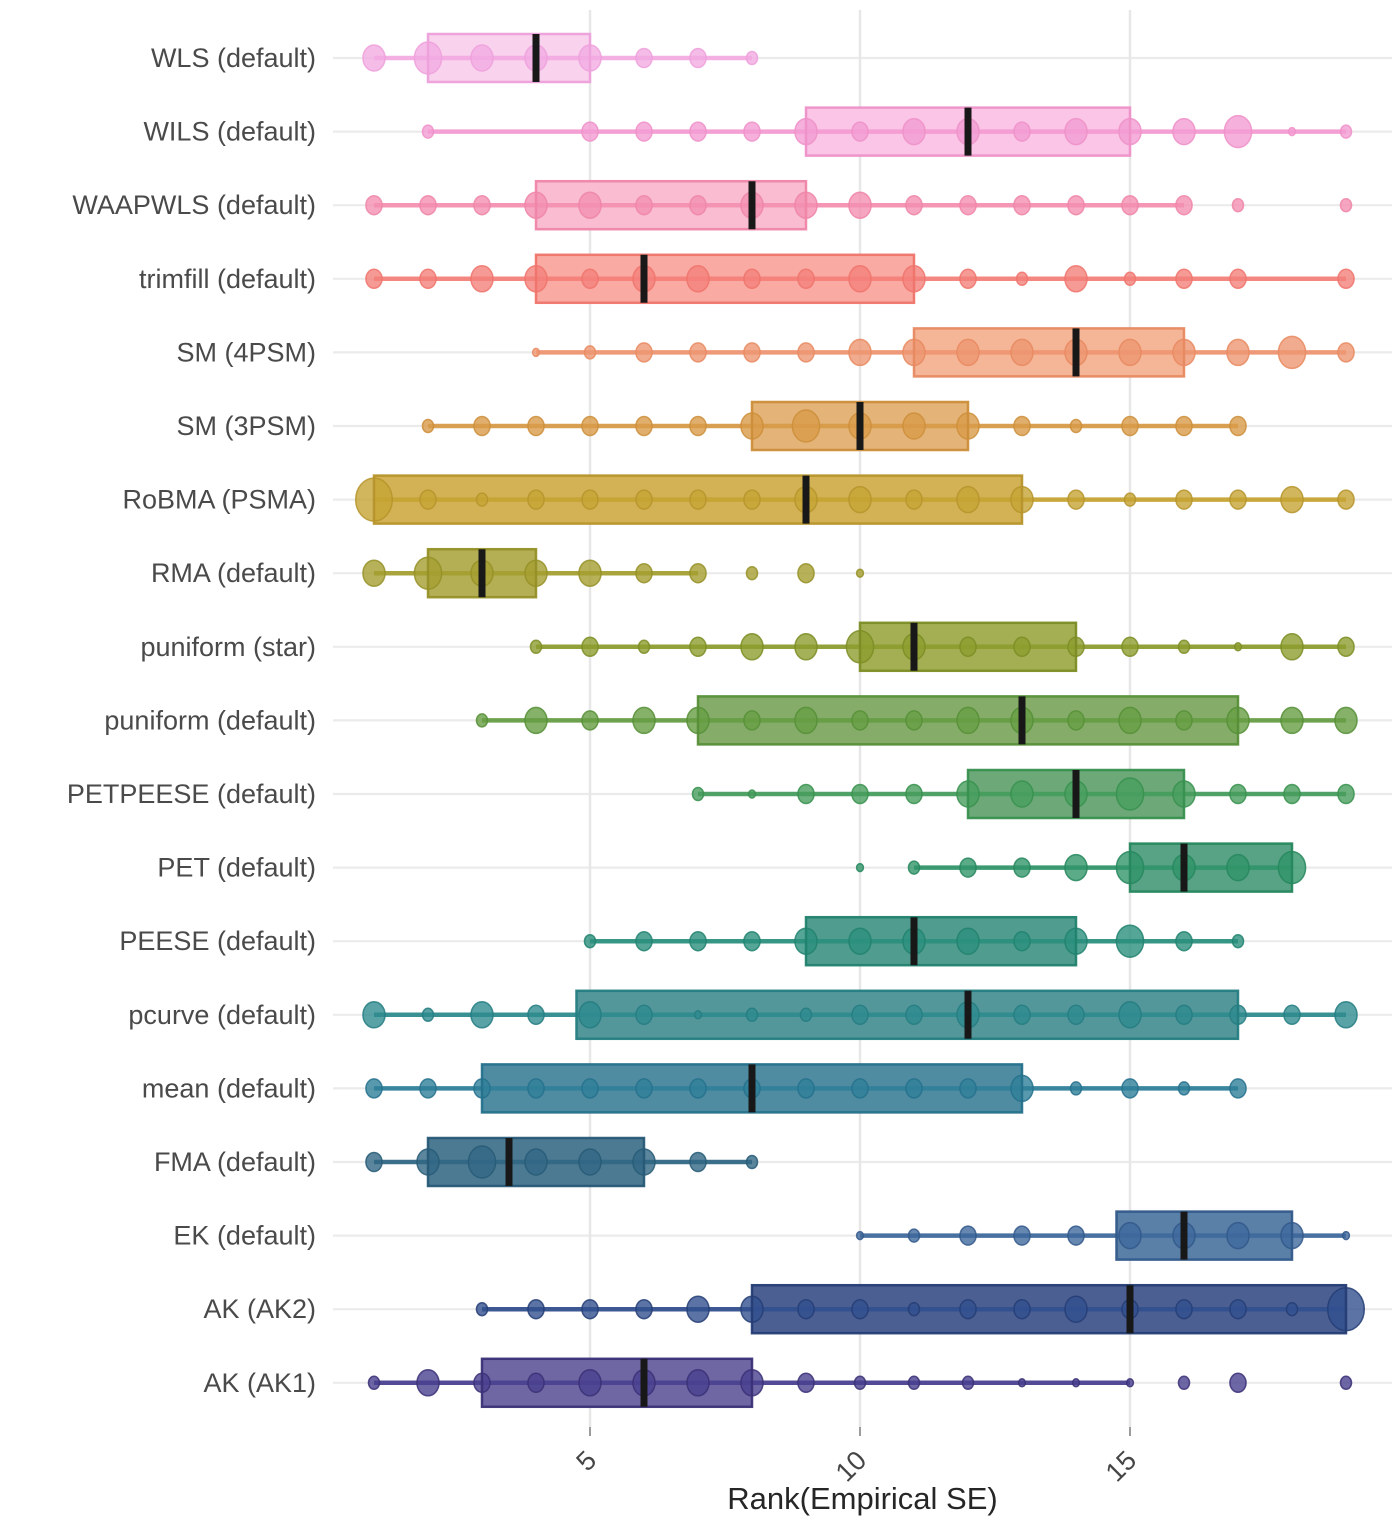 This screenshot has height=1536, width=1400. Describe the element at coordinates (191, 794) in the screenshot. I see `y-axis-label: PETPEESE (default)` at that location.